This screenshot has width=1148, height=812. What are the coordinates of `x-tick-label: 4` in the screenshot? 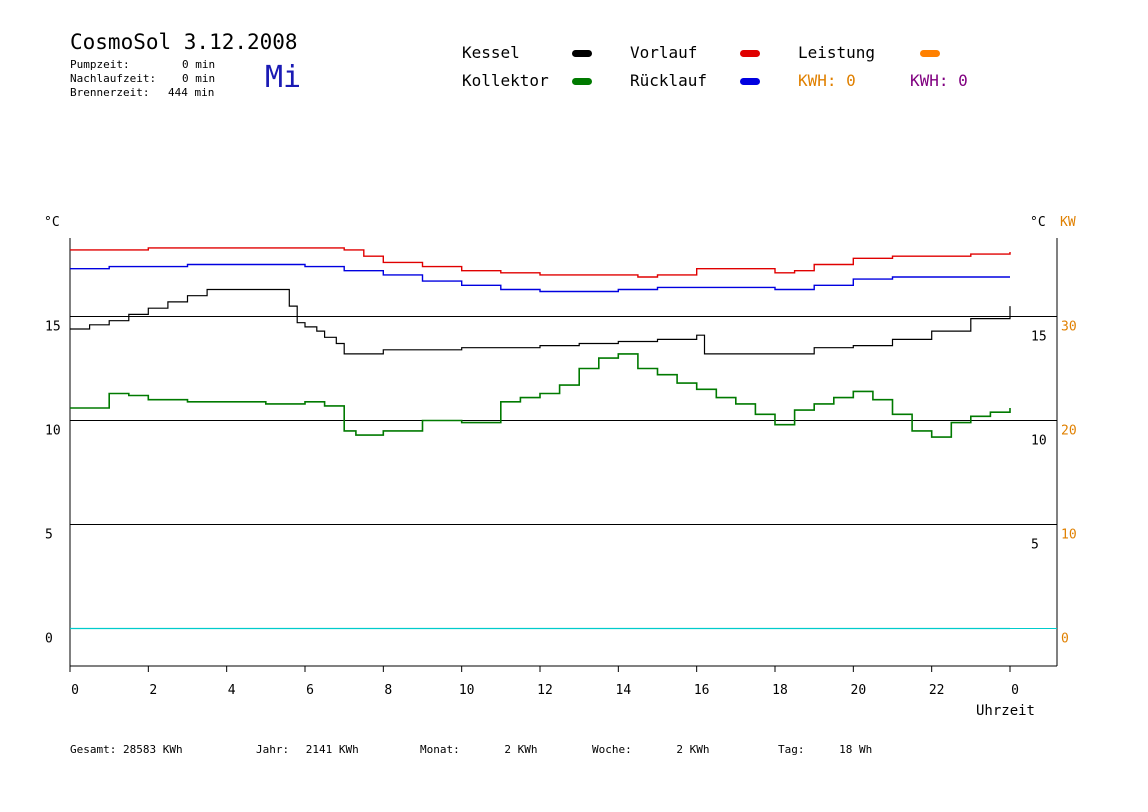 It's located at (232, 690).